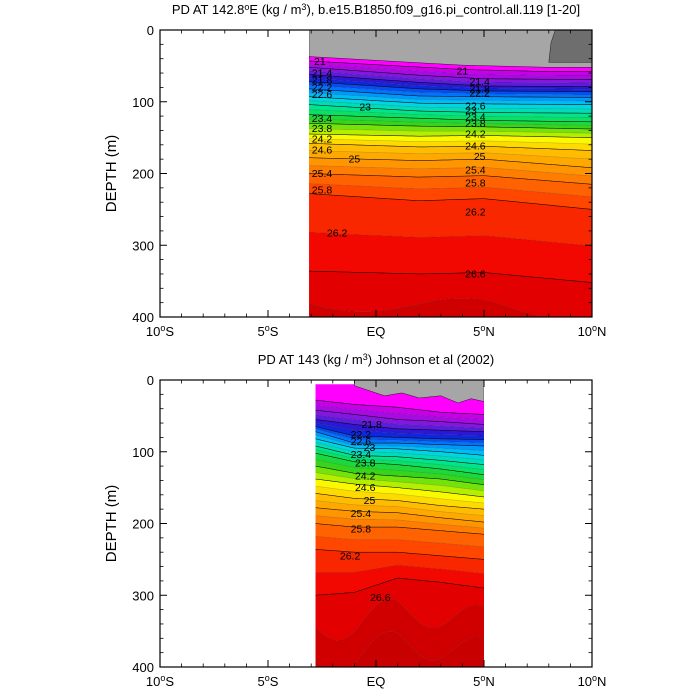 The image size is (700, 700). I want to click on y-axis-label: DEPTH (m), so click(111, 174).